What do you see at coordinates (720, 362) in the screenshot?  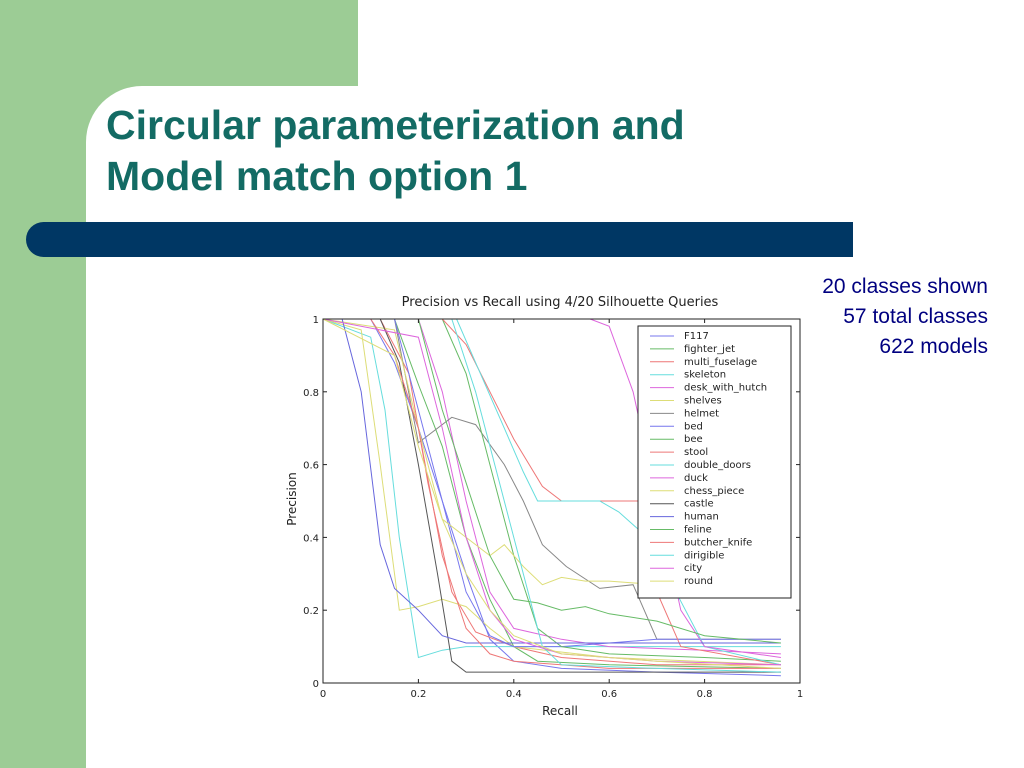 I see `legend-label: multi_fuselage` at bounding box center [720, 362].